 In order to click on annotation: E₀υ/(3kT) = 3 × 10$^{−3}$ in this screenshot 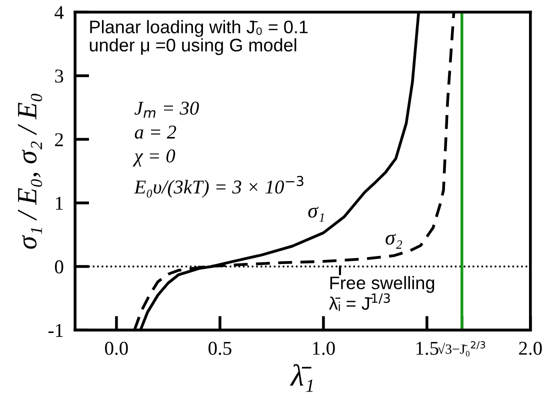, I will do `click(219, 187)`.